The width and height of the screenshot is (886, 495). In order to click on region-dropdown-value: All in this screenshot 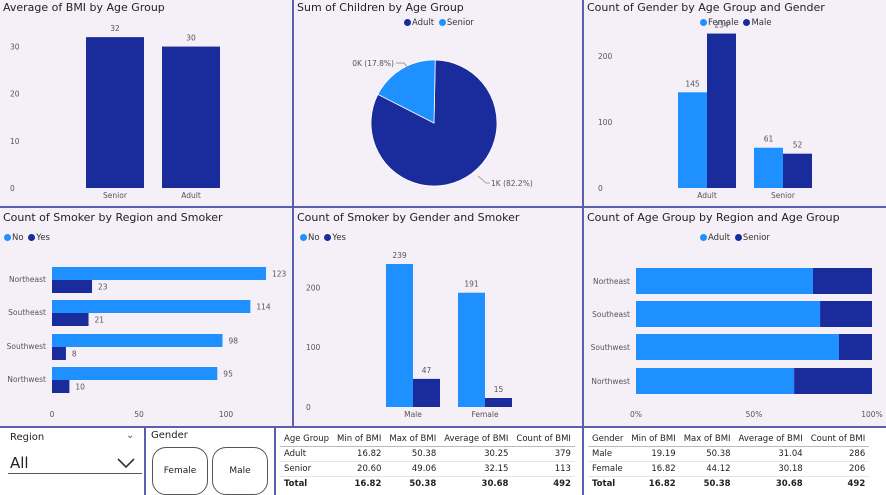, I will do `click(19, 463)`.